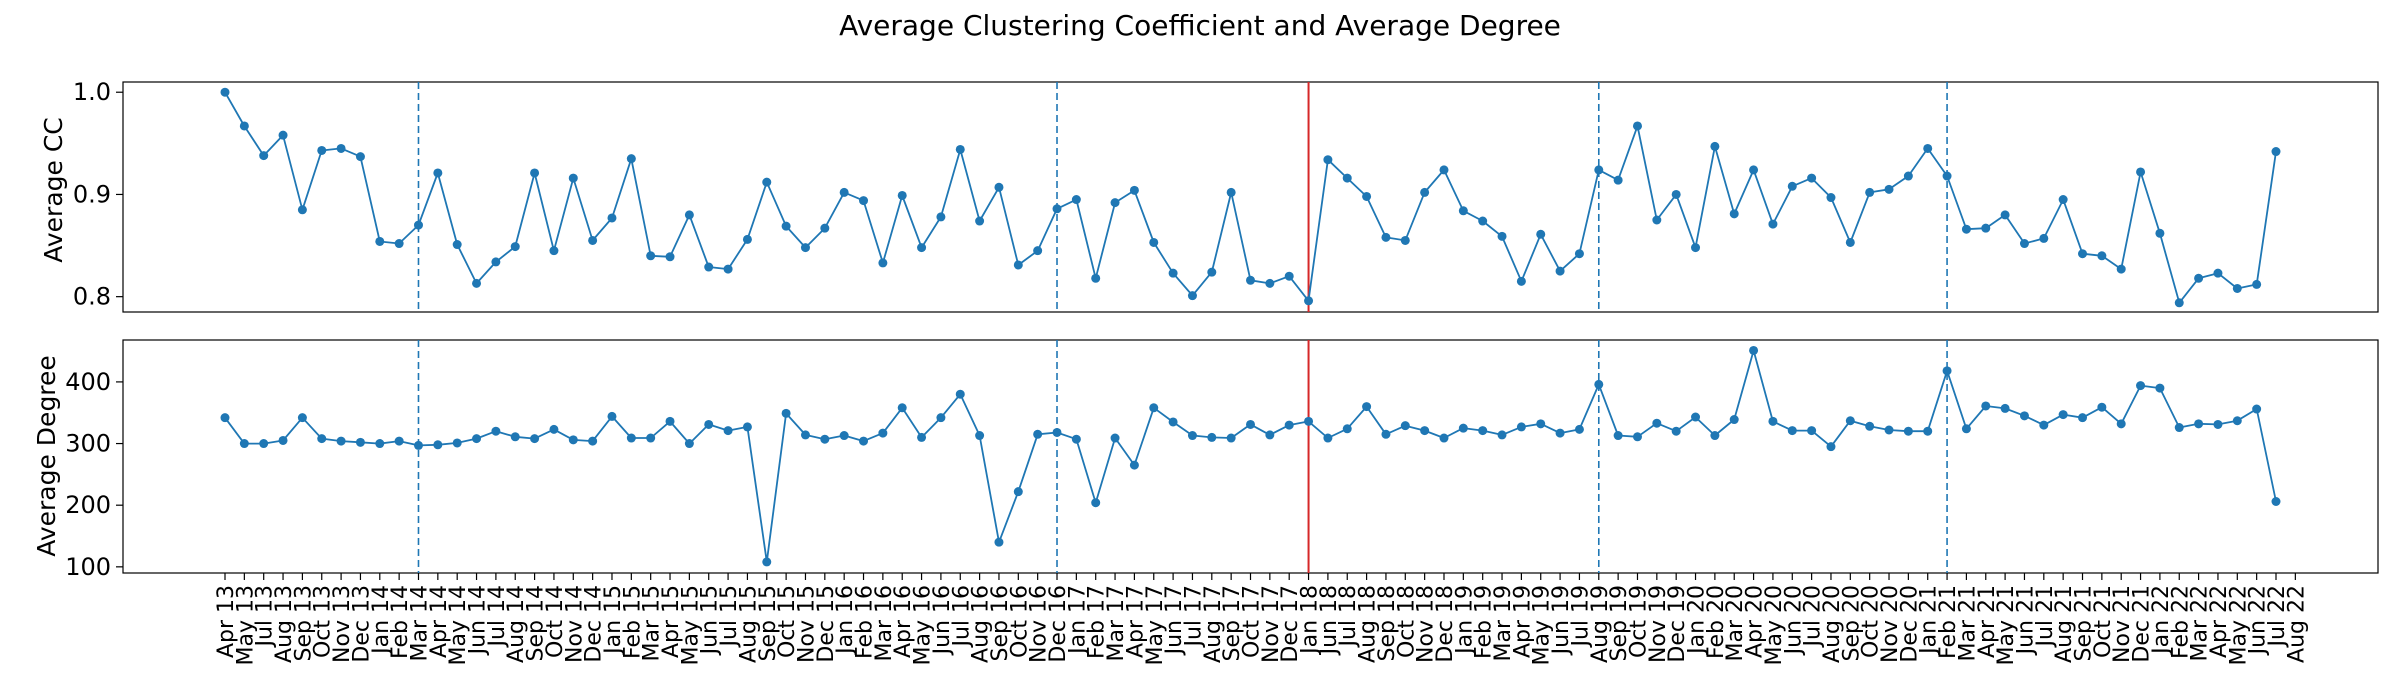  Describe the element at coordinates (1716, 622) in the screenshot. I see `x-tick-label: Feb 20` at that location.